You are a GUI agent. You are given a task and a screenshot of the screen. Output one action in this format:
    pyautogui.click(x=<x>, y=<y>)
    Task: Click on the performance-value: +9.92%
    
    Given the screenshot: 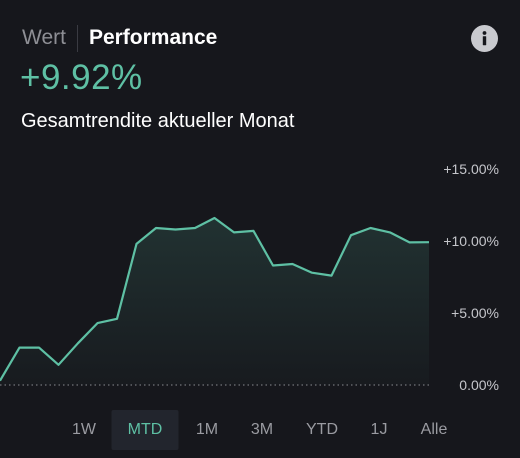 What is the action you would take?
    pyautogui.click(x=81, y=77)
    